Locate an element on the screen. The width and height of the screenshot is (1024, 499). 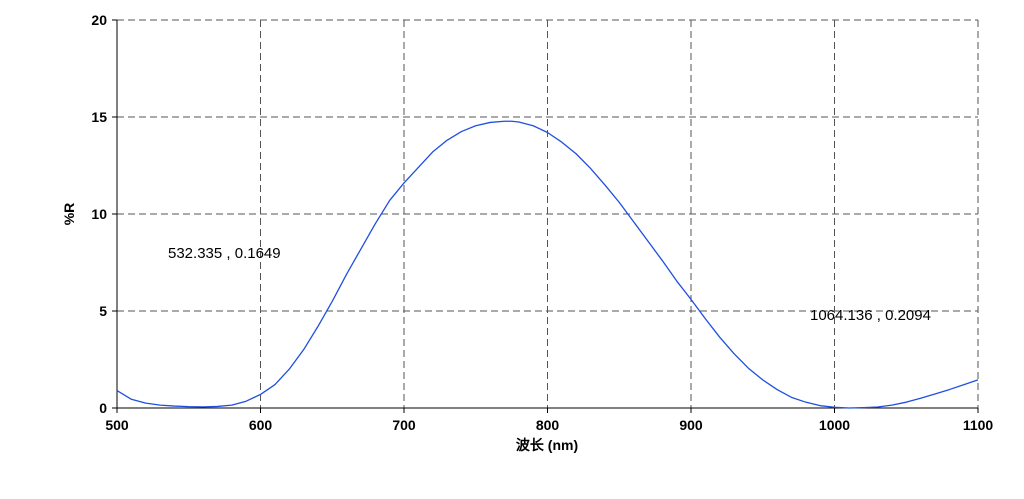
y-tick-label: 10 is located at coordinates (99, 214).